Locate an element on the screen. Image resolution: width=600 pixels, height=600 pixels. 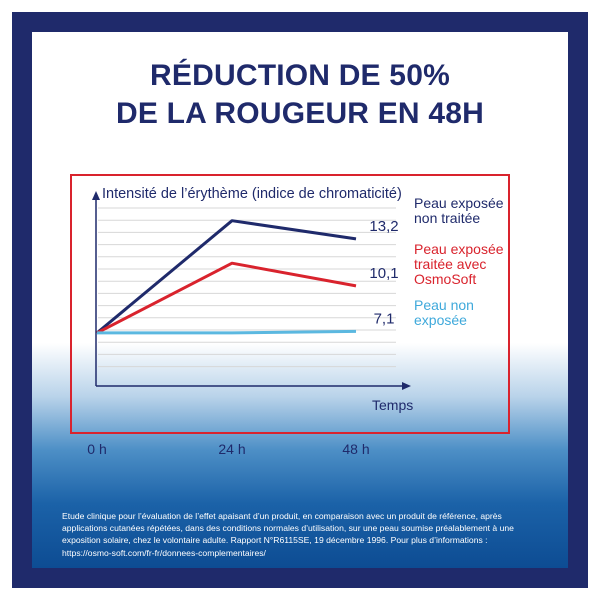
x-axis-label: Temps is located at coordinates (392, 405).